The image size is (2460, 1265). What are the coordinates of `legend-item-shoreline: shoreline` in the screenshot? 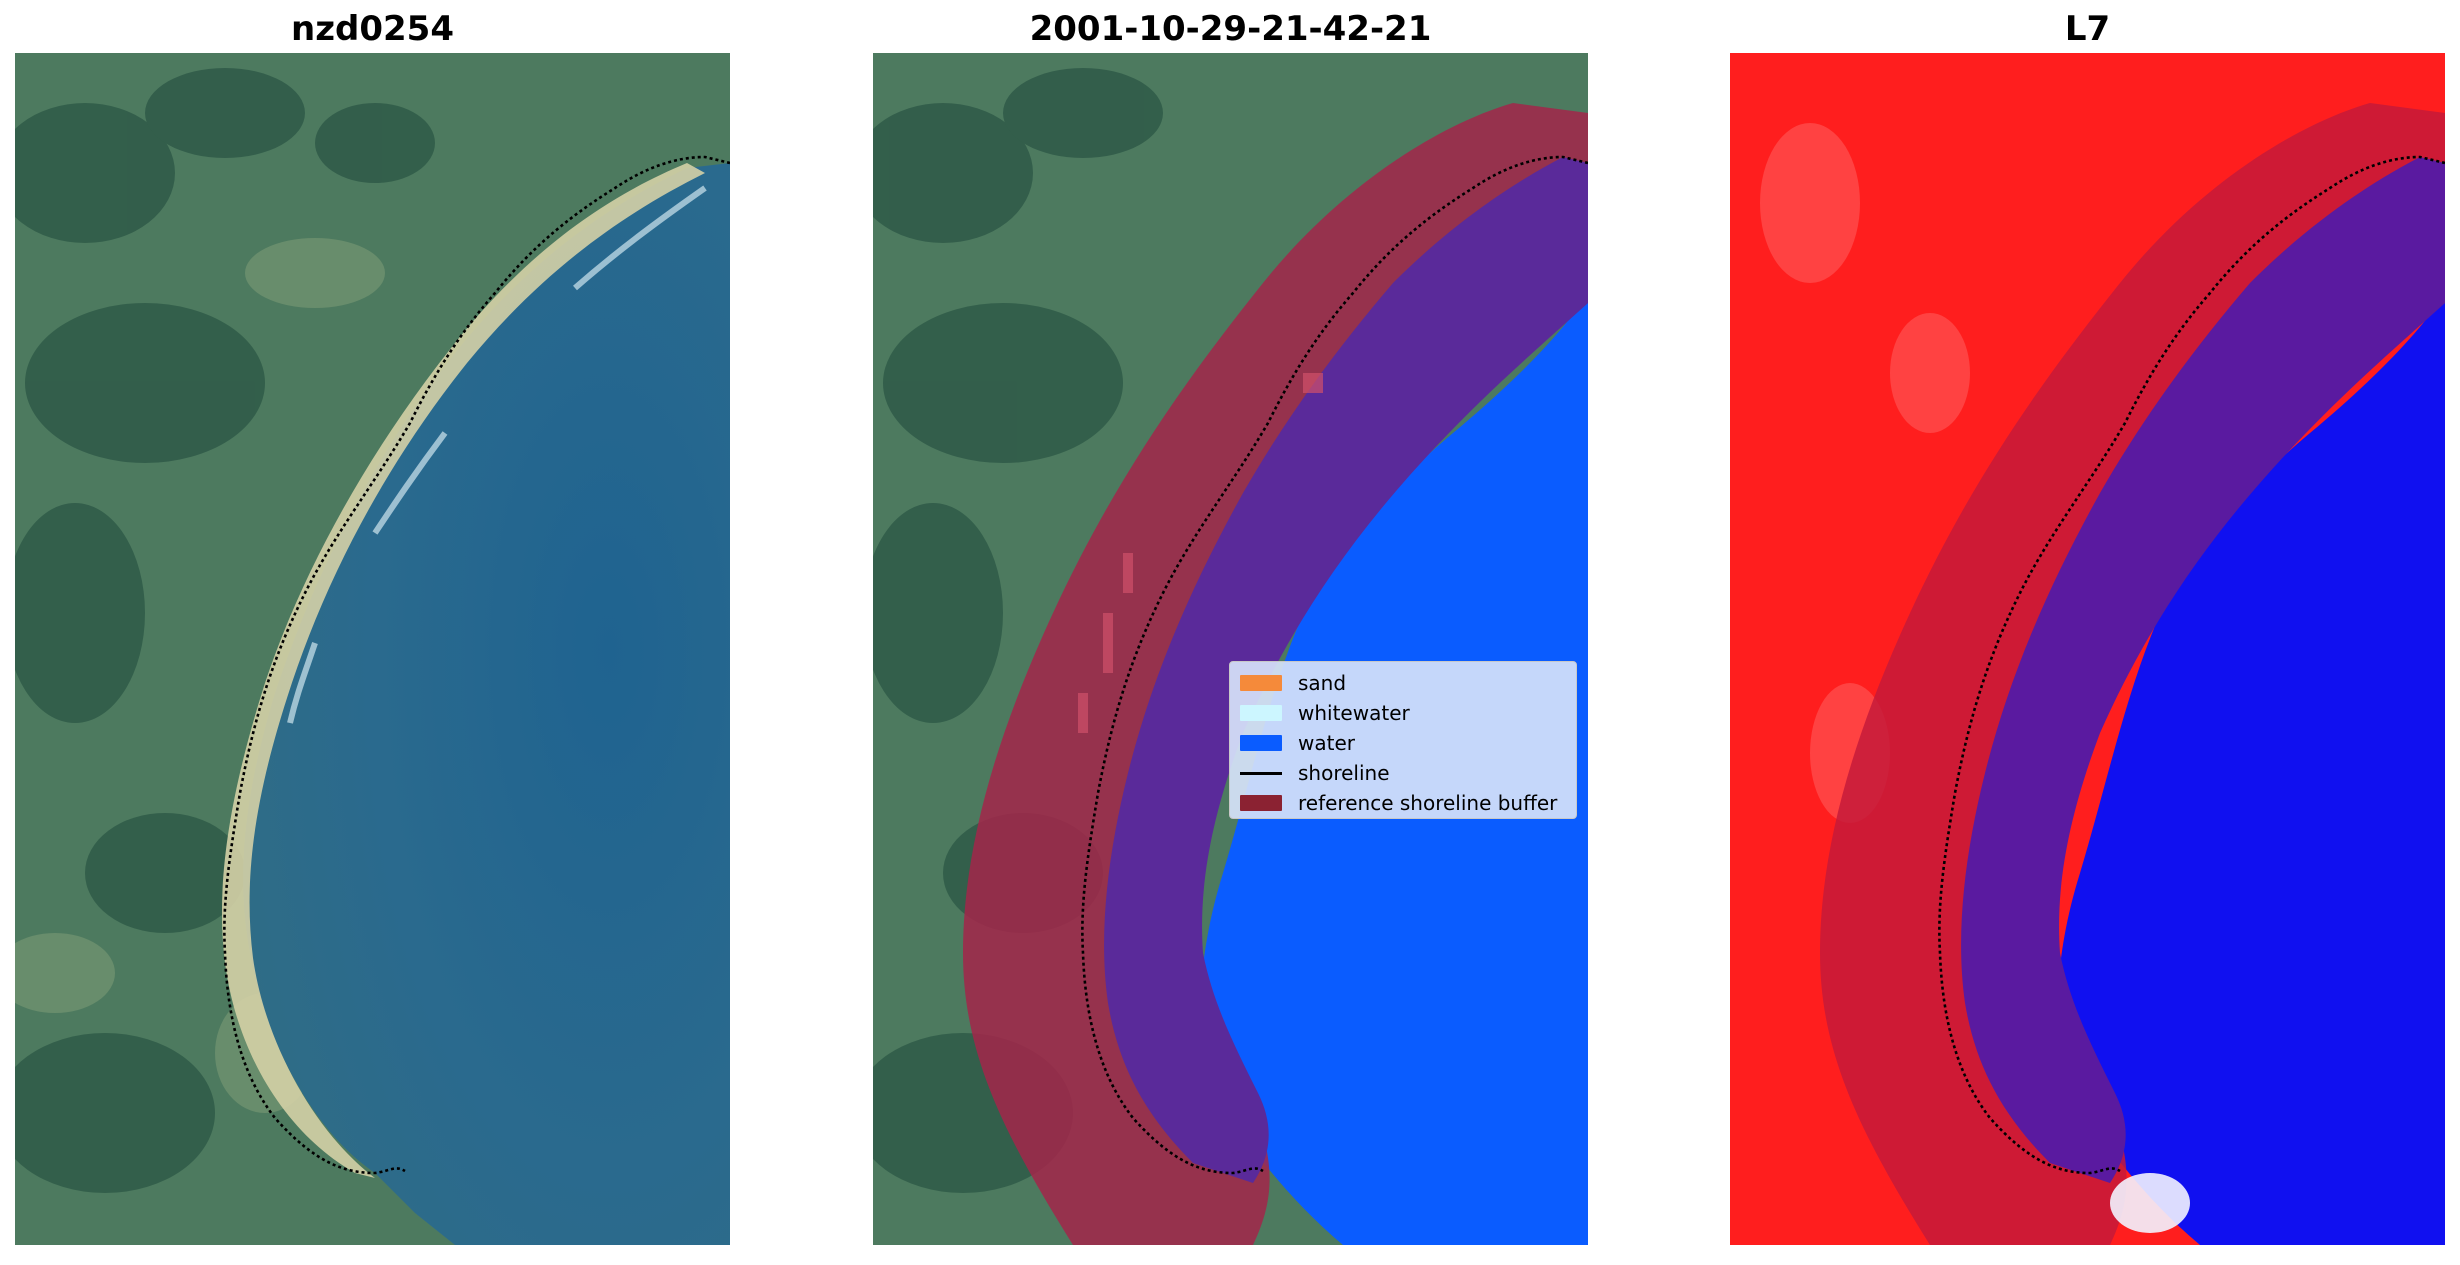 It's located at (1403, 773).